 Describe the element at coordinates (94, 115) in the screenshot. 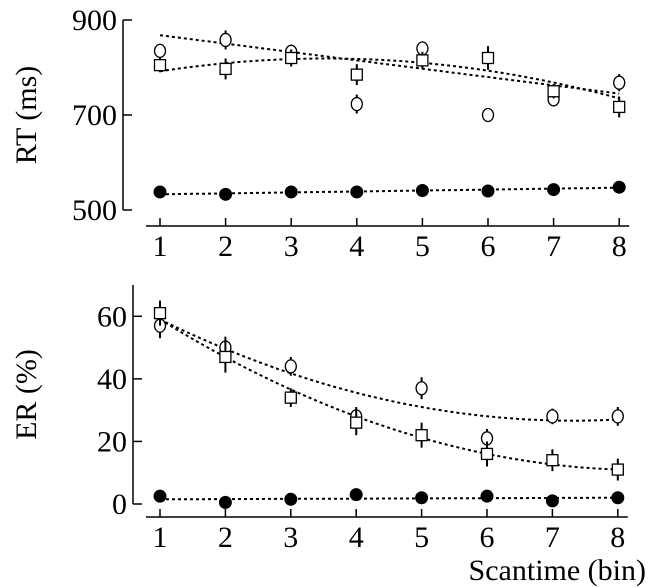

I see `y-tick-label: 700` at that location.